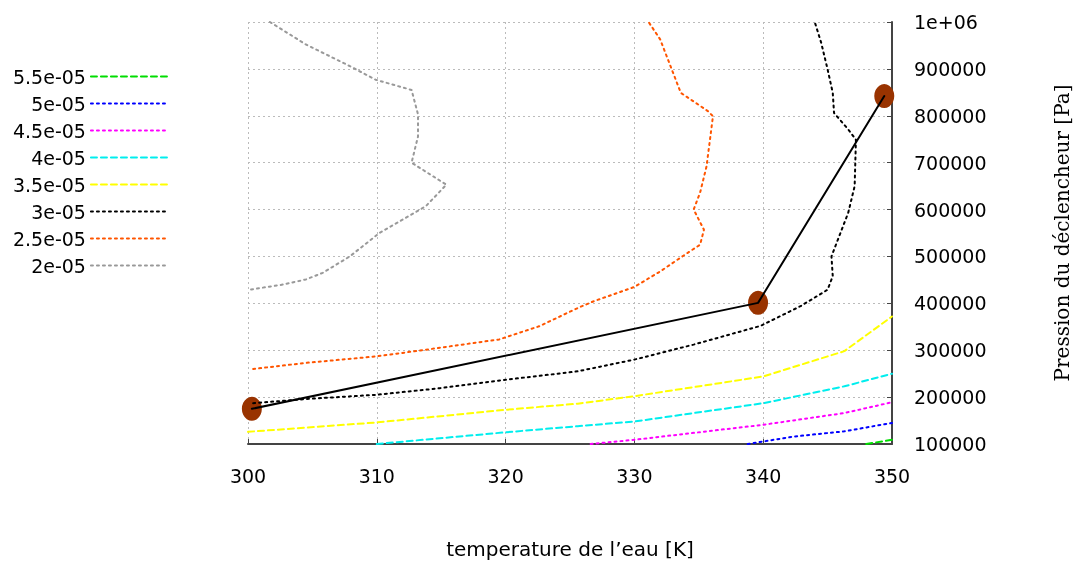 This screenshot has width=1086, height=565. Describe the element at coordinates (49, 184) in the screenshot. I see `legend-label: 3.5e-05` at that location.